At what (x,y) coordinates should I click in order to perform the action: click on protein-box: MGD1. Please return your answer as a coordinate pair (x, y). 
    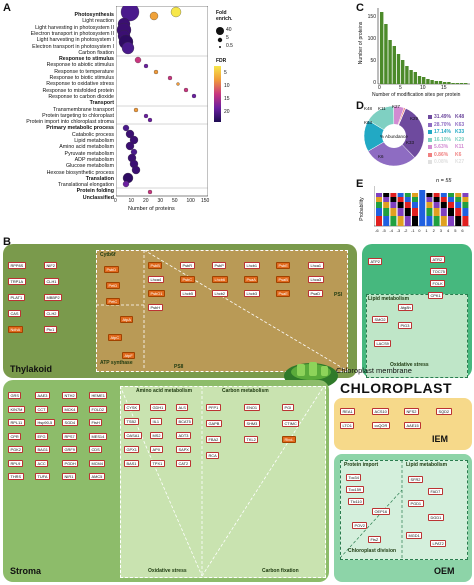
    Looking at the image, I should click on (414, 535).